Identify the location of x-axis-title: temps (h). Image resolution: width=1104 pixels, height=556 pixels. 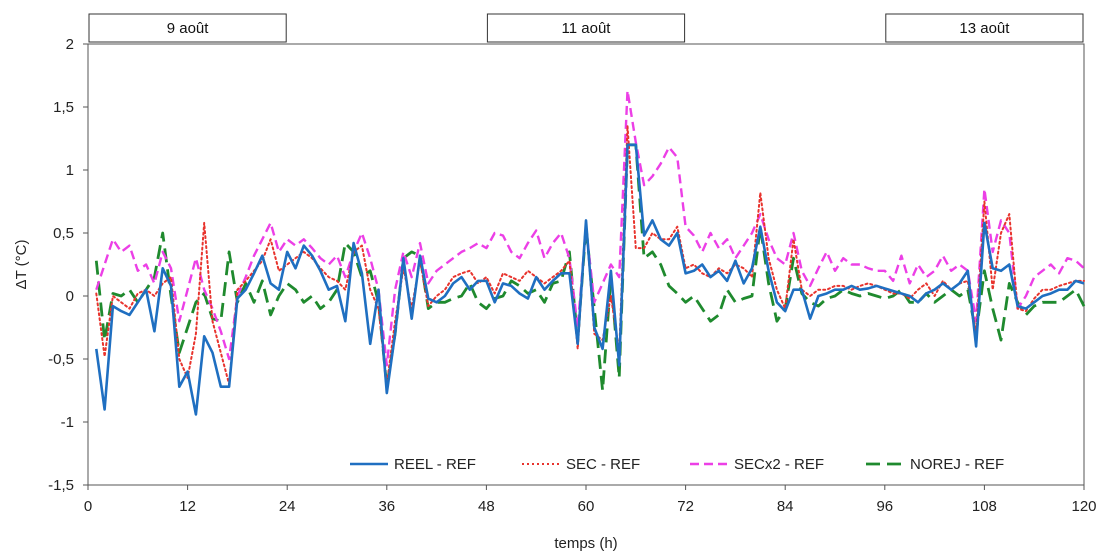
(585, 543).